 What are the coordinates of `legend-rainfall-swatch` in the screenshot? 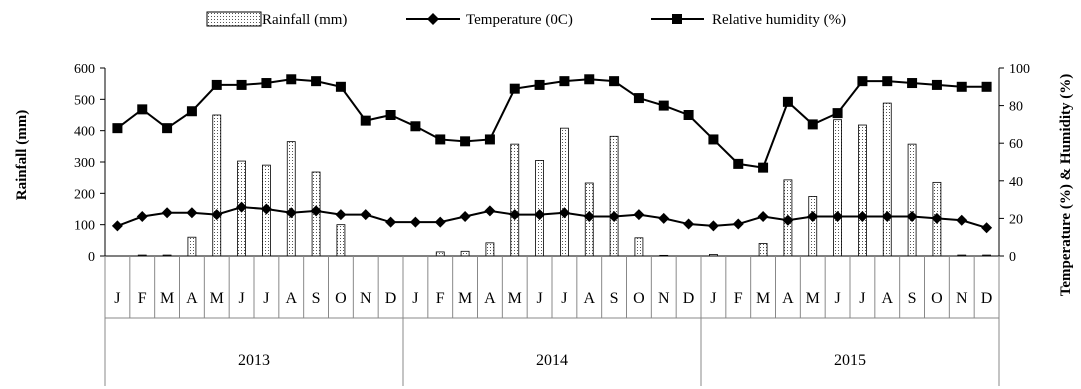 It's located at (234, 19).